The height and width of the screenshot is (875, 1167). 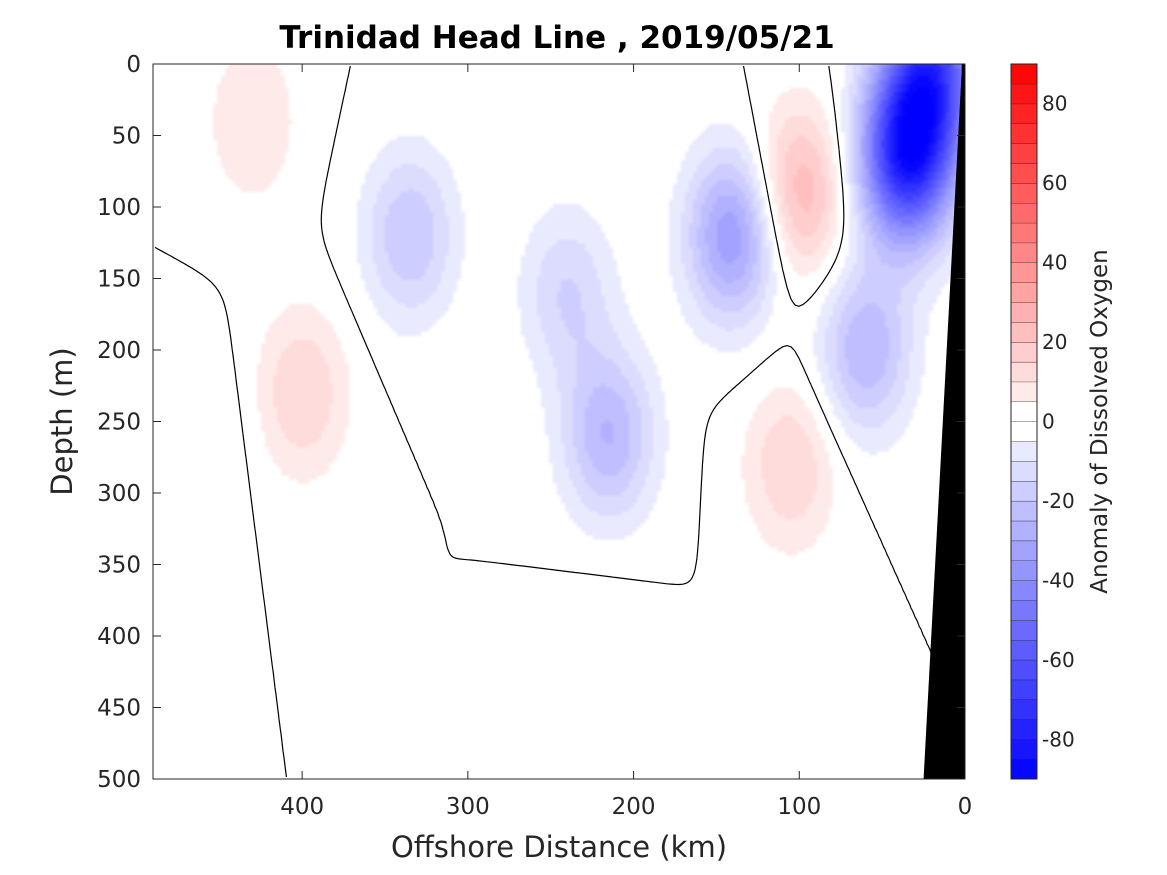 I want to click on y-tick-label: 400, so click(x=119, y=637).